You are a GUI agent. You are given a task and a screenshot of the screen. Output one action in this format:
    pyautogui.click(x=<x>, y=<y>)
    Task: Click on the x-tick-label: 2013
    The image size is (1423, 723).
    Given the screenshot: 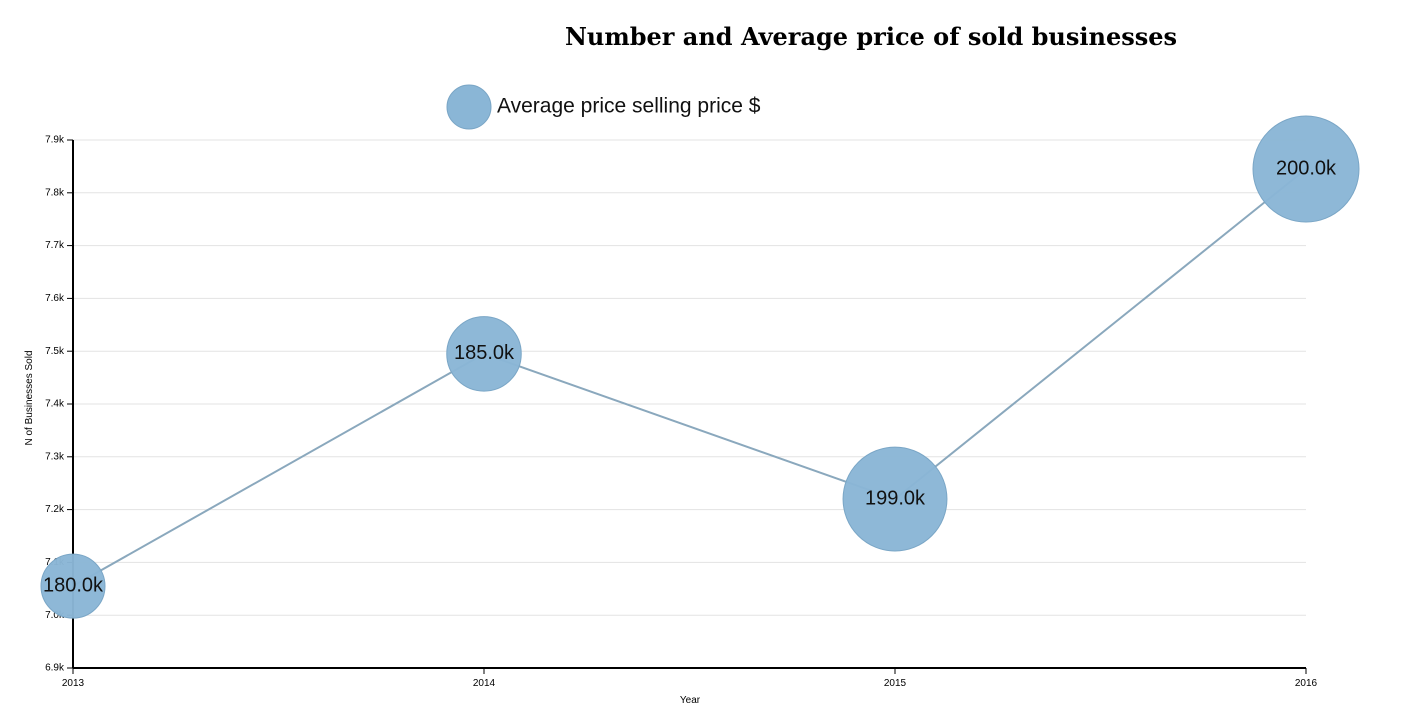 What is the action you would take?
    pyautogui.click(x=73, y=683)
    